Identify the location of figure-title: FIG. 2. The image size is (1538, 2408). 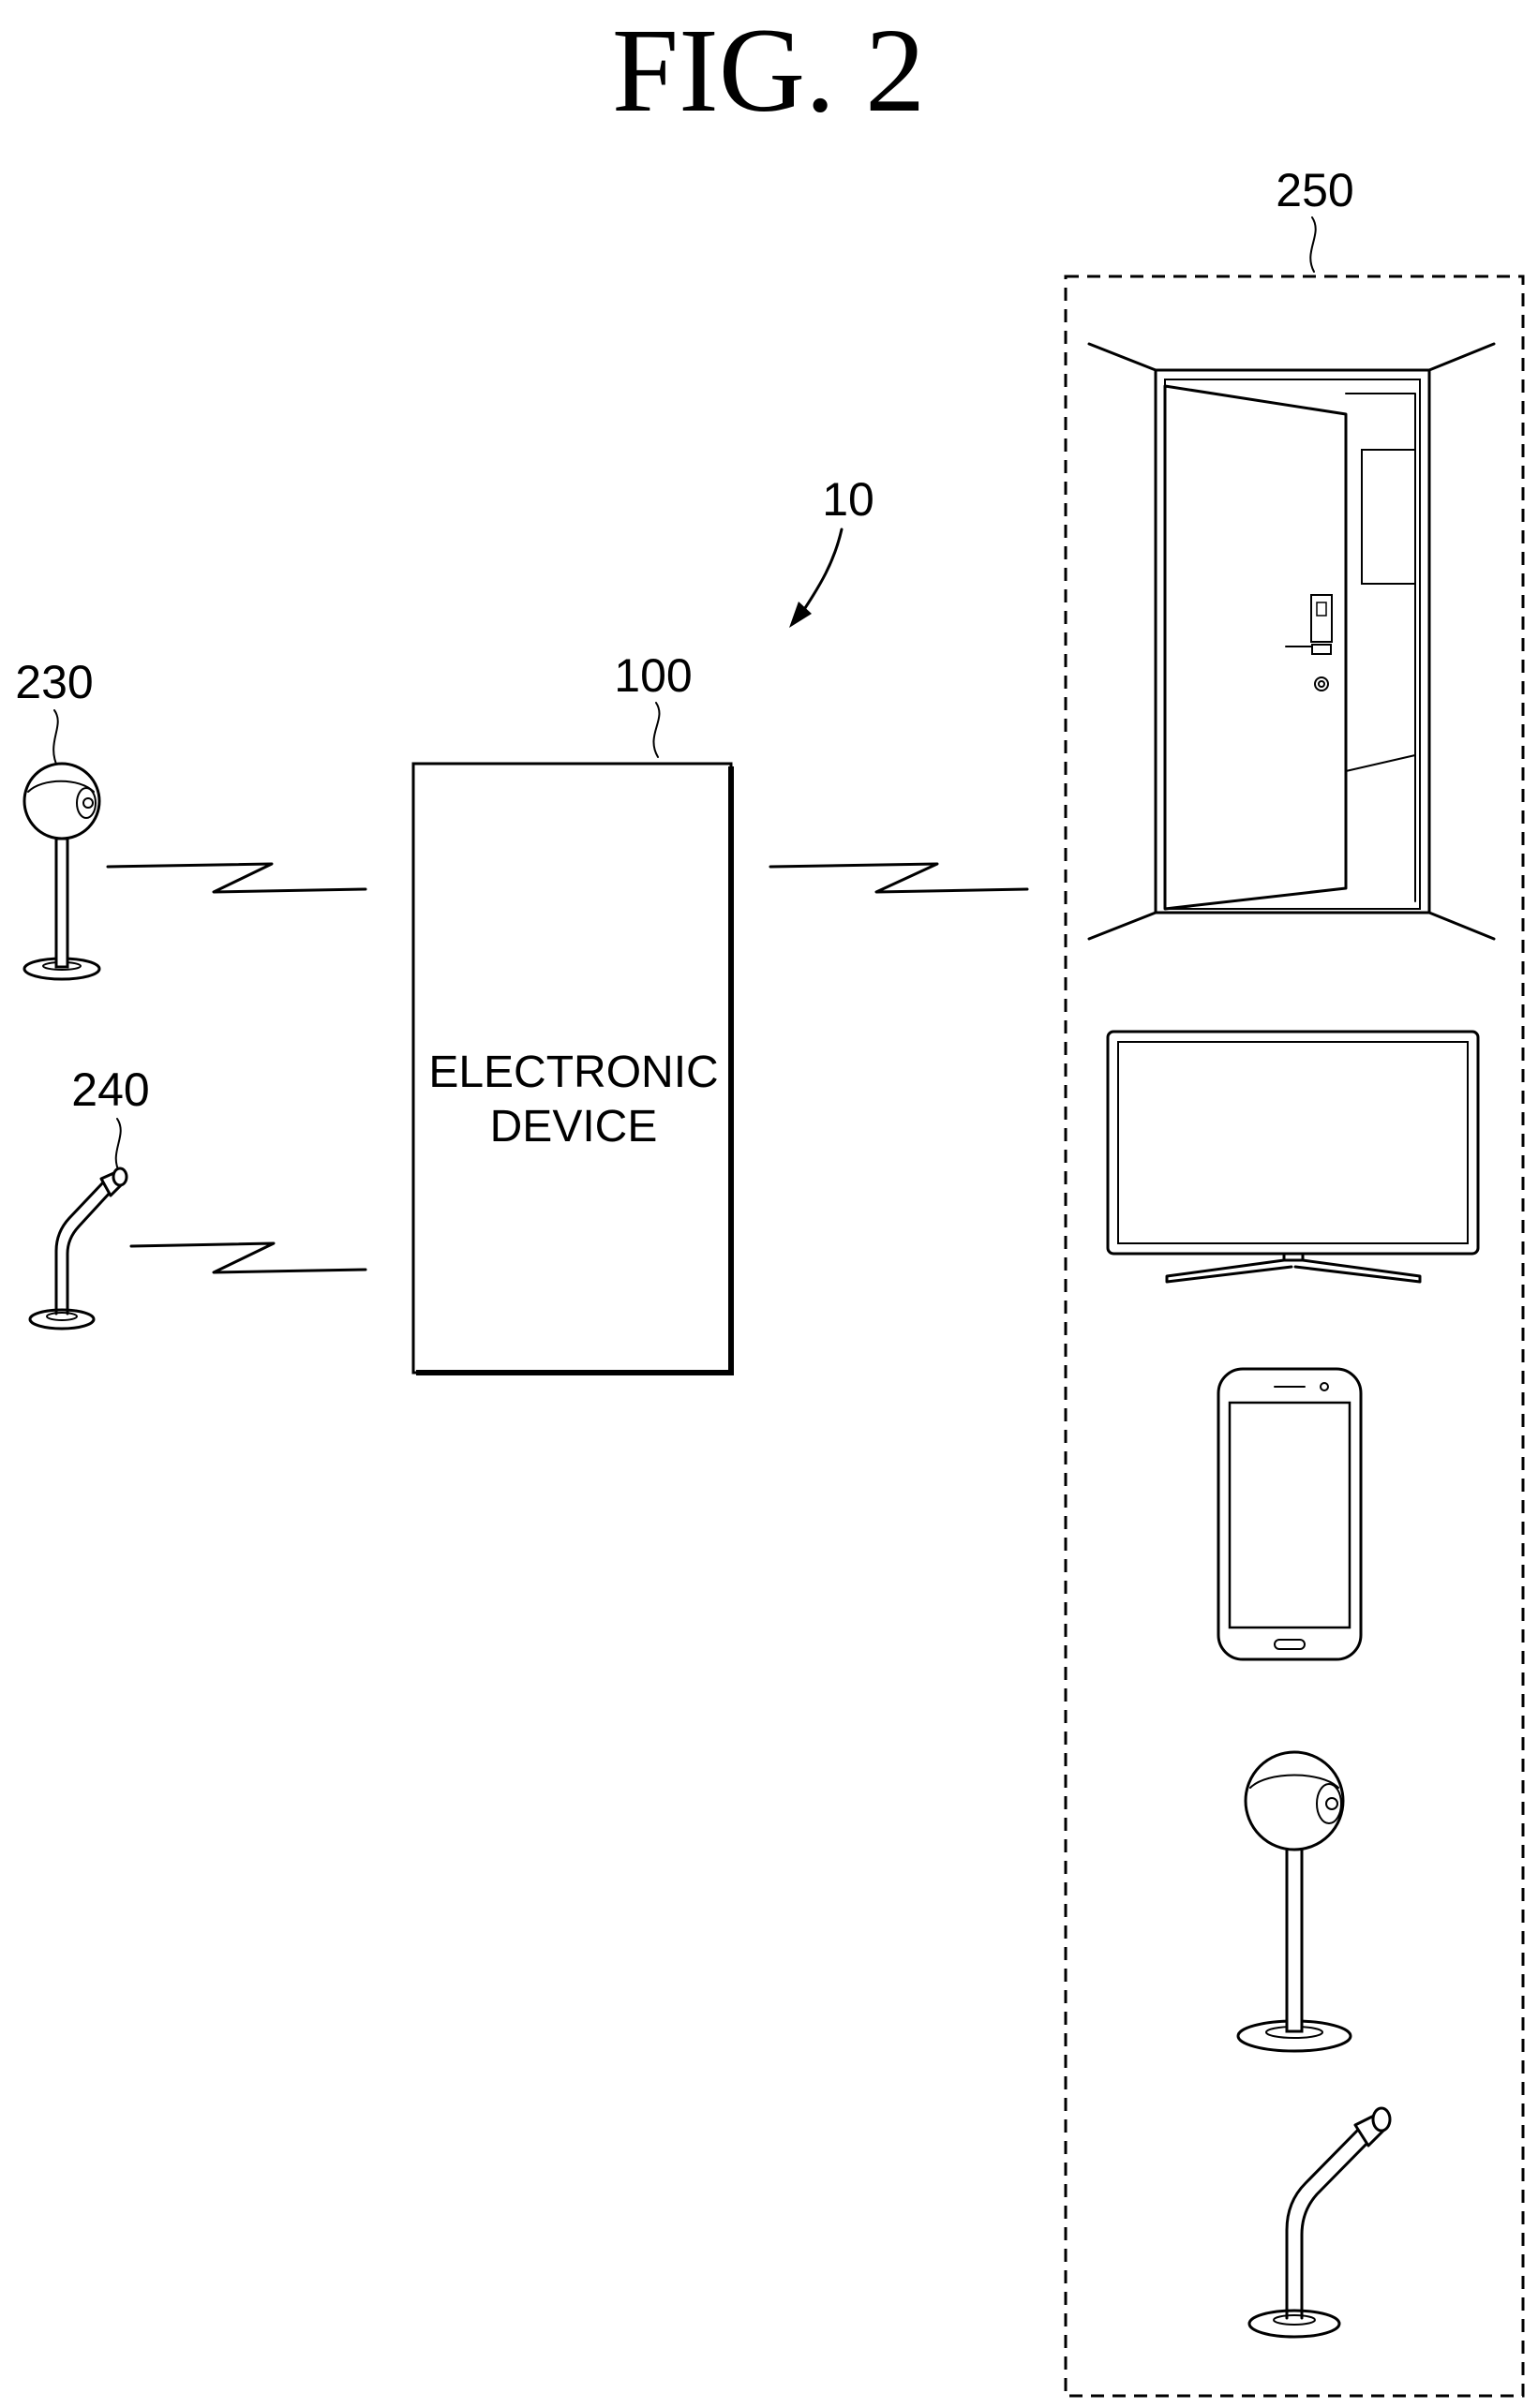
(768, 70).